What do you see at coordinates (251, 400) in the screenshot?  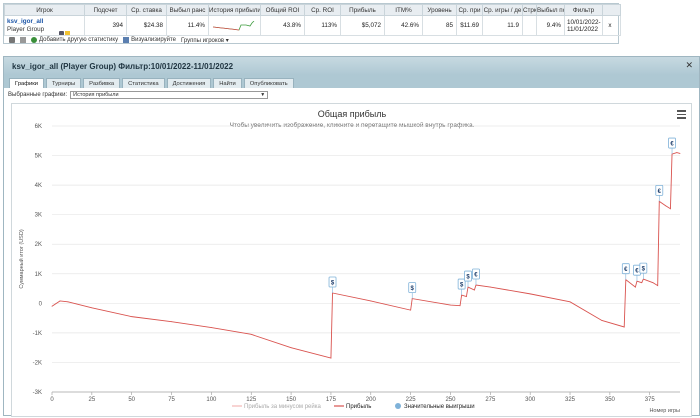 I see `x-tick-label: 125` at bounding box center [251, 400].